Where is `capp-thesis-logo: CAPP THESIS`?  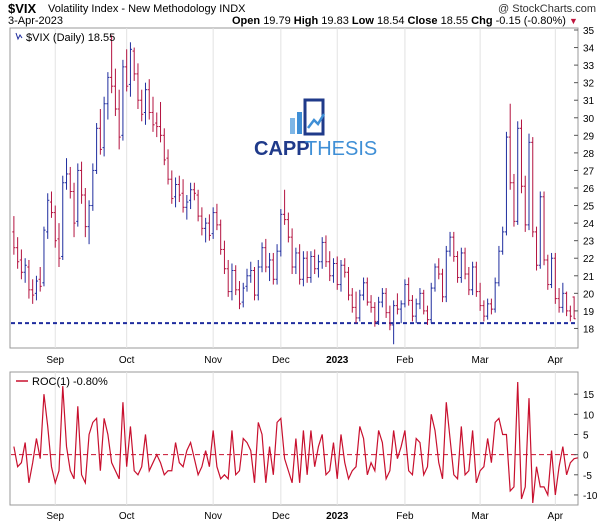
capp-thesis-logo: CAPP THESIS is located at coordinates (315, 129).